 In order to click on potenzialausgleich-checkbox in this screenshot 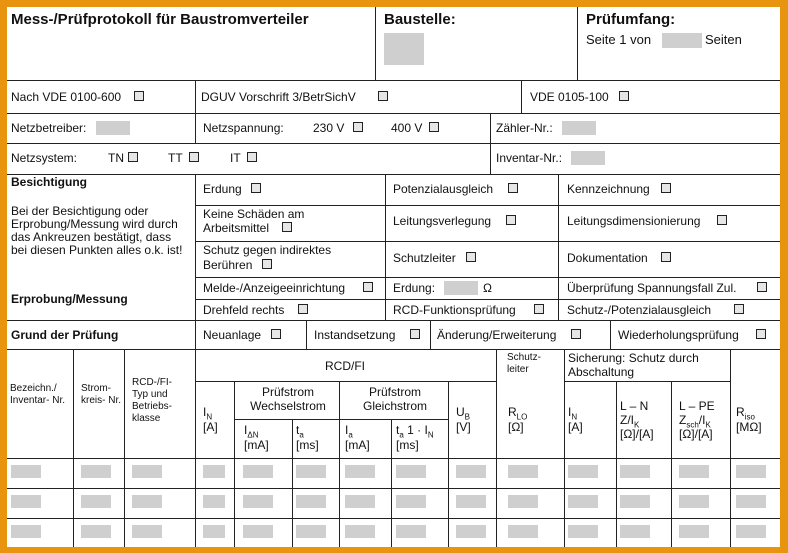, I will do `click(513, 188)`.